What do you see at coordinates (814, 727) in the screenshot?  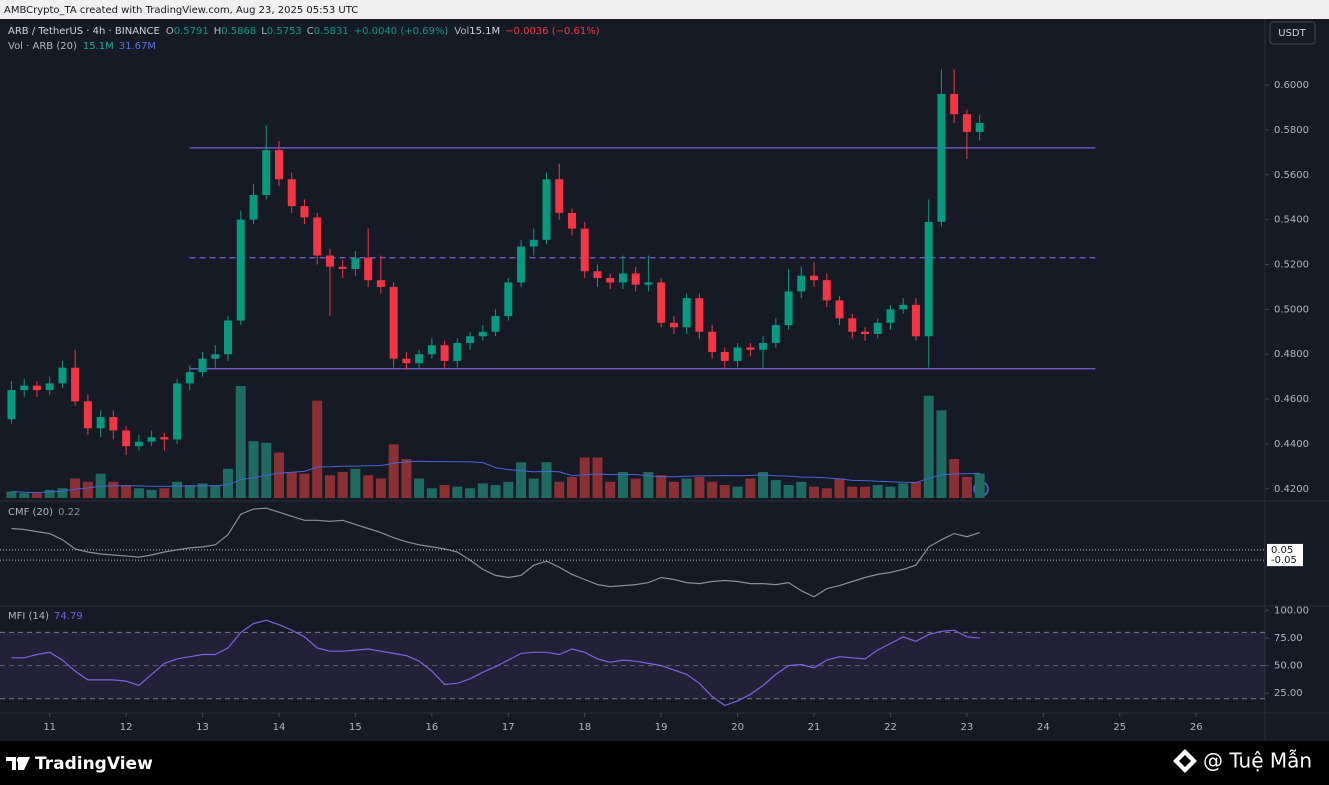 I see `x-tick-label: 21` at bounding box center [814, 727].